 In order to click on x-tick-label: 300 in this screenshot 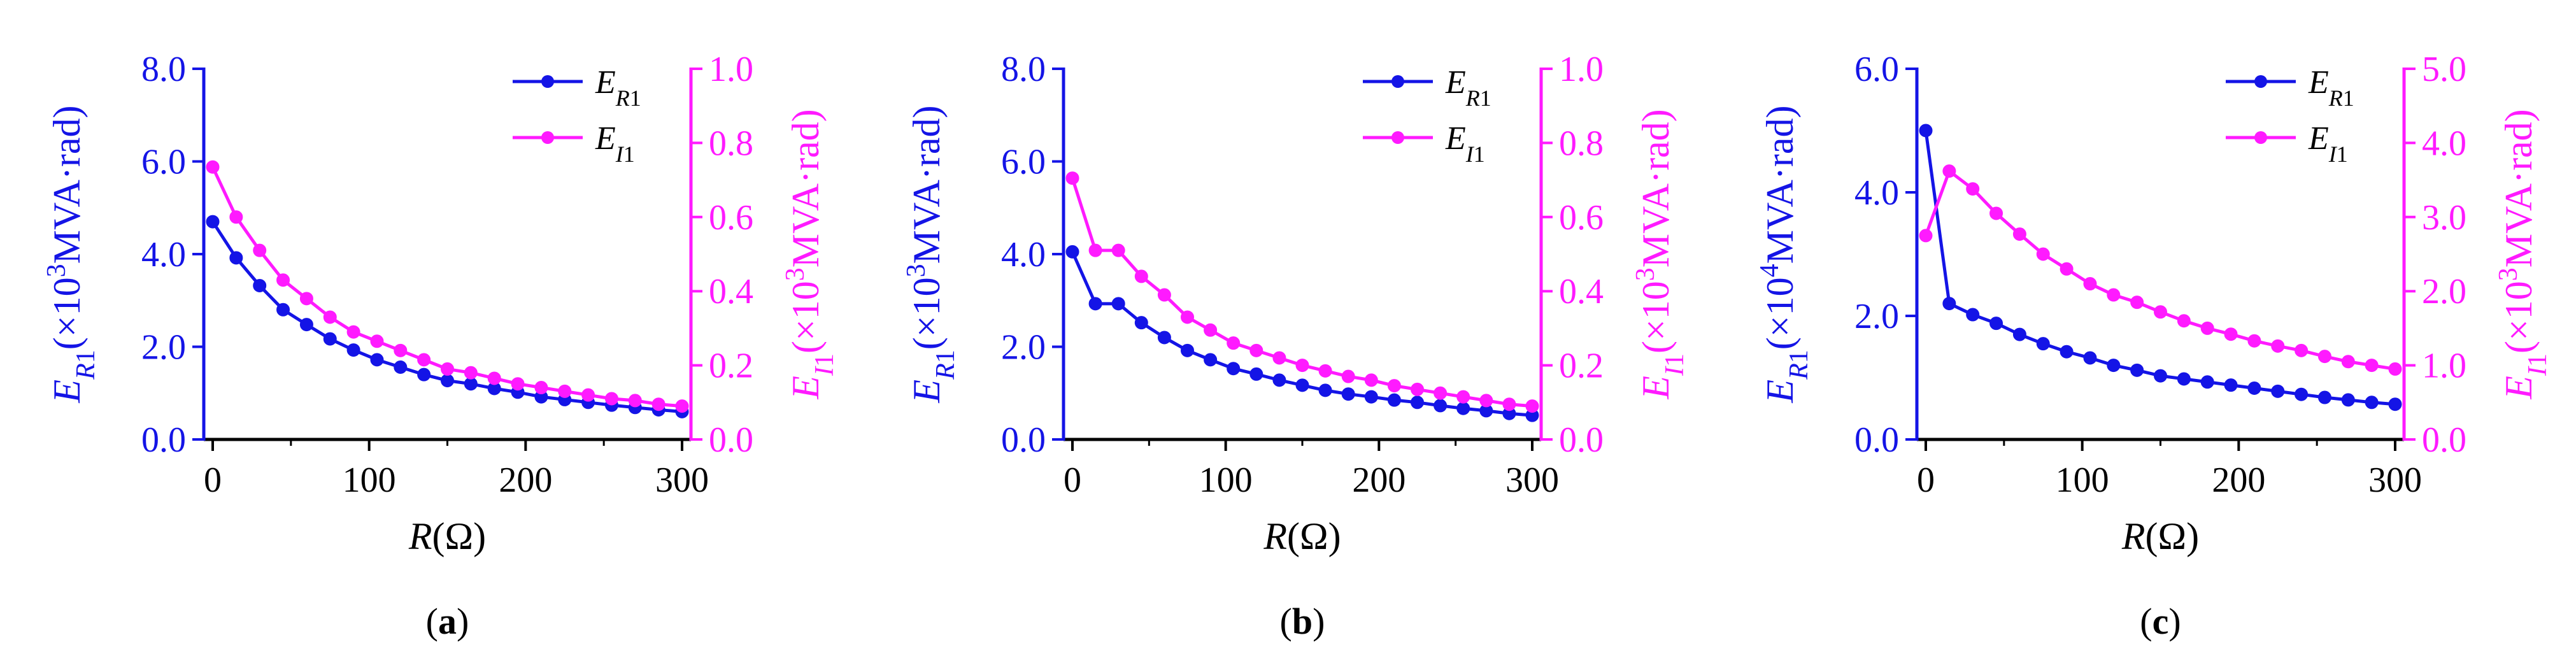, I will do `click(682, 480)`.